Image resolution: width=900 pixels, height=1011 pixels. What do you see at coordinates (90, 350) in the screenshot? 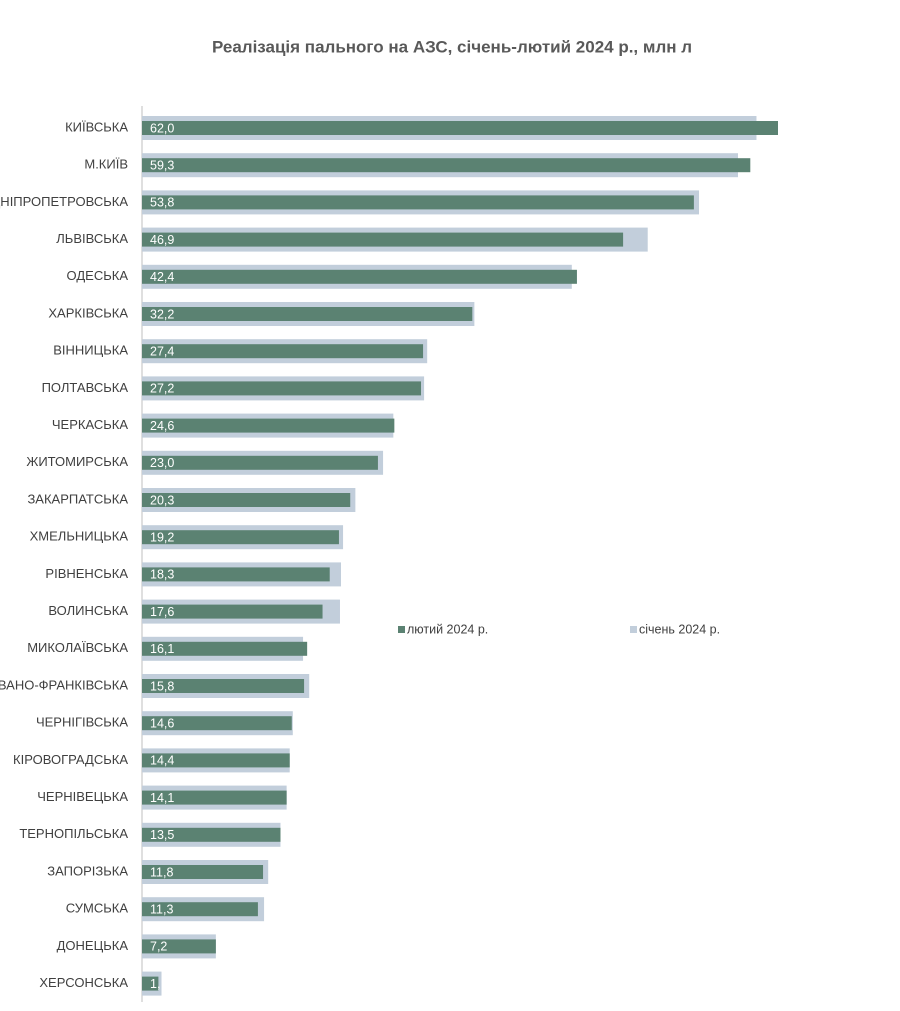
I see `category-label: ВІННИЦЬКА` at bounding box center [90, 350].